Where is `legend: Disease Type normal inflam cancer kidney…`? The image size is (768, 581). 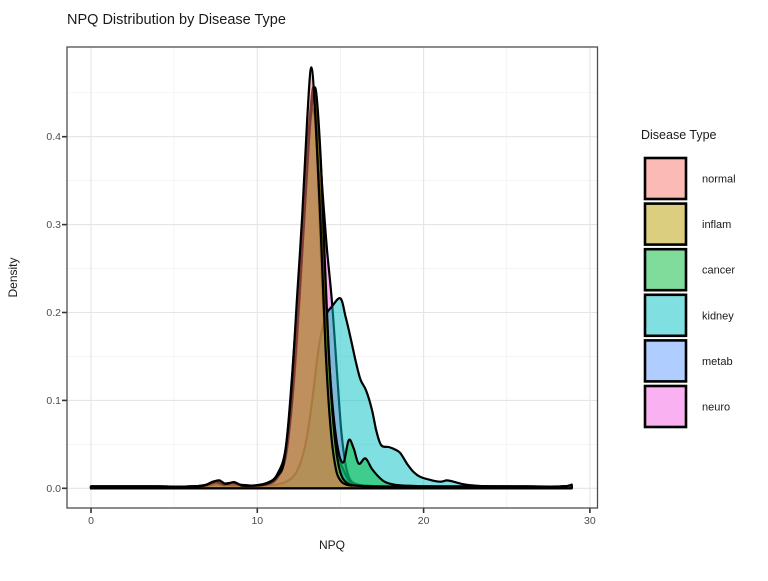 legend: Disease Type normal inflam cancer kidney… is located at coordinates (688, 278).